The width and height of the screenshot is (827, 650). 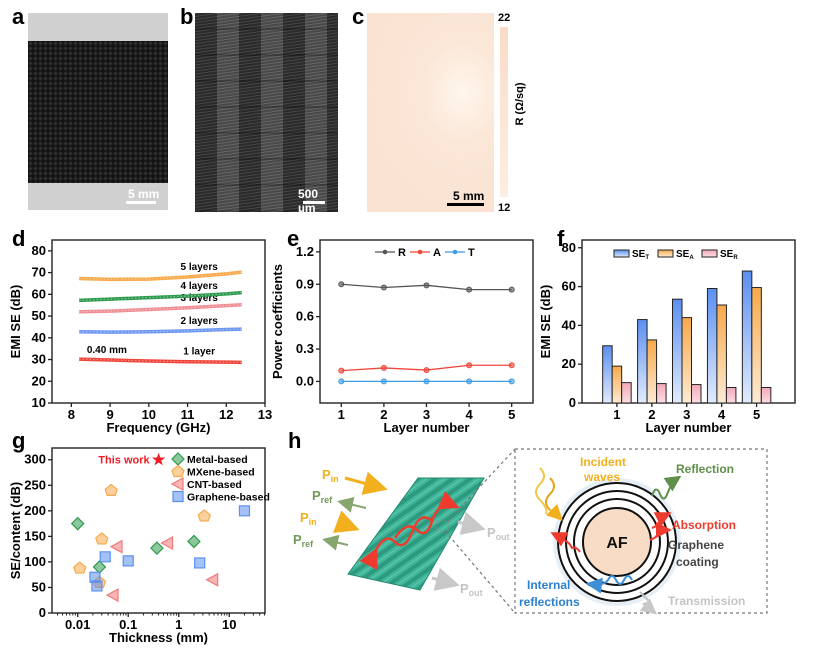 What do you see at coordinates (648, 603) in the screenshot?
I see `transmission-arrow-icon` at bounding box center [648, 603].